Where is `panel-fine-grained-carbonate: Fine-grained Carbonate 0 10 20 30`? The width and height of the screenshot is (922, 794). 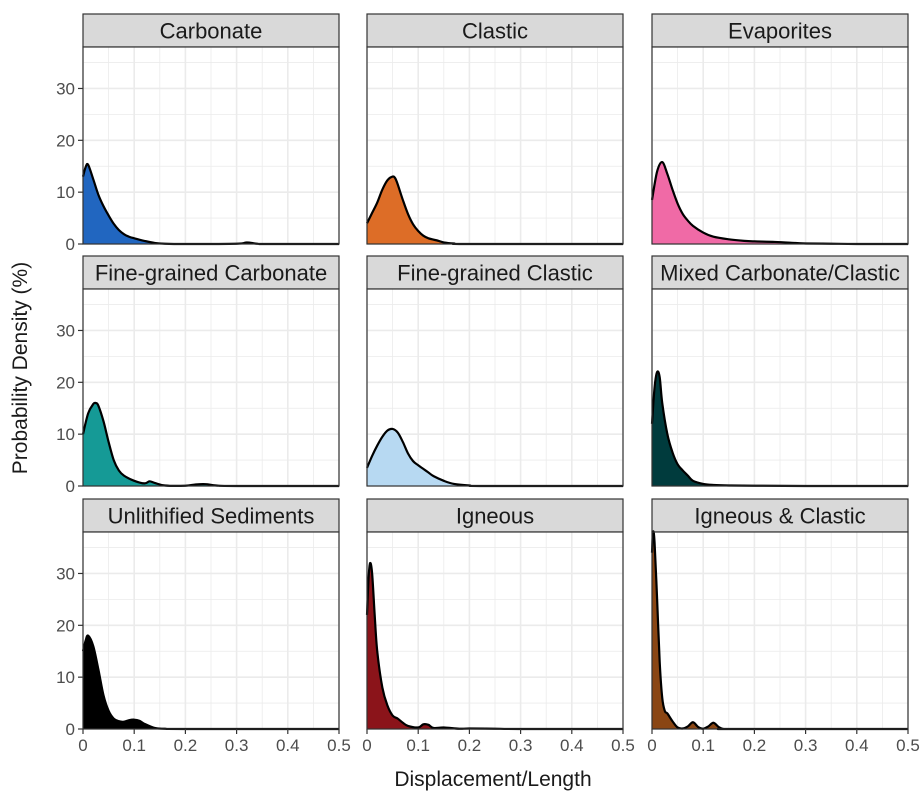
panel-fine-grained-carbonate: Fine-grained Carbonate 0 10 20 30 is located at coordinates (198, 375).